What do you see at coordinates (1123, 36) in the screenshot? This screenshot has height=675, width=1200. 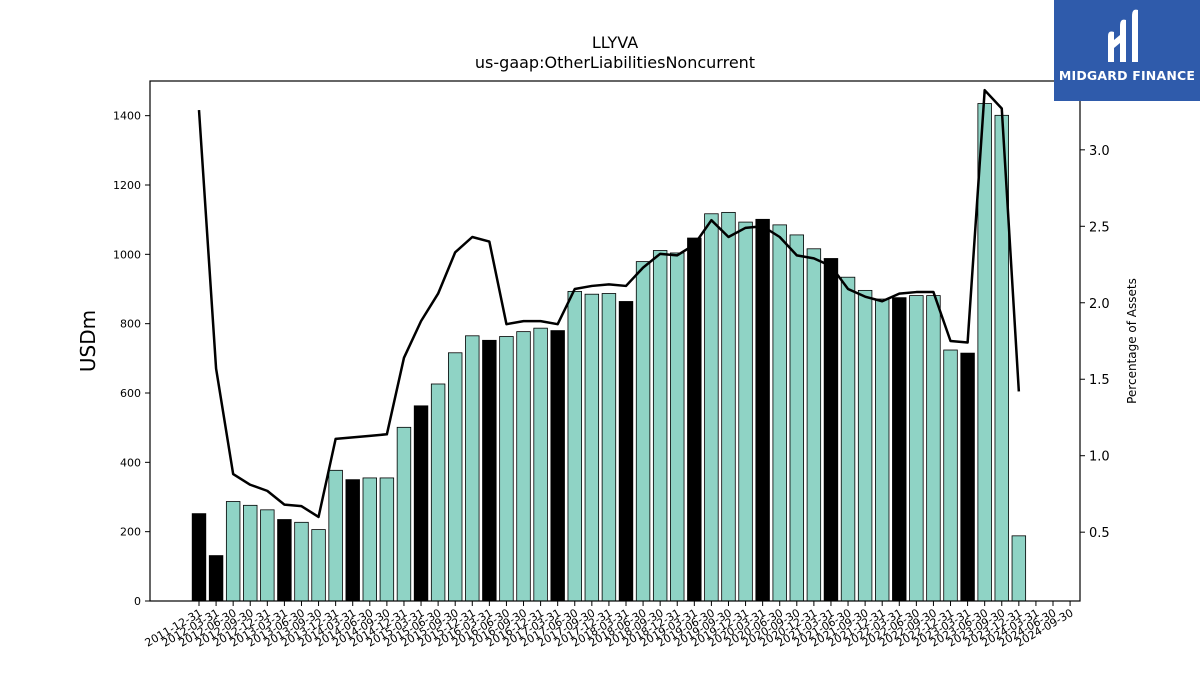 I see `brand-mark-icon` at bounding box center [1123, 36].